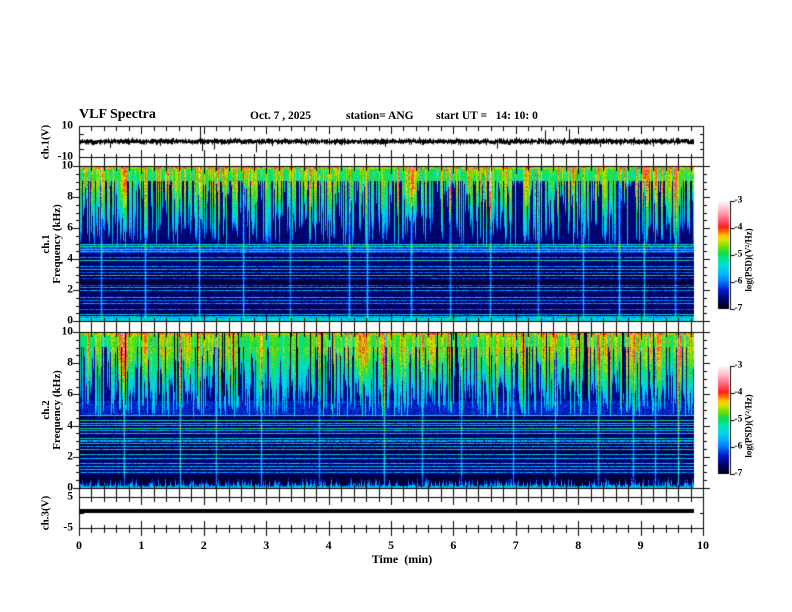 The width and height of the screenshot is (792, 612). I want to click on title-date: Oct. 7 , 2025, so click(281, 116).